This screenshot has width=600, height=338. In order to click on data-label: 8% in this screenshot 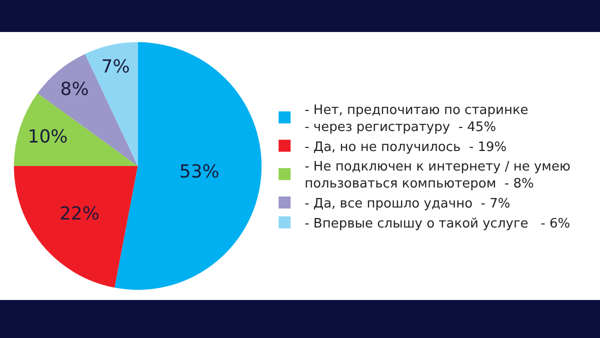, I will do `click(74, 89)`.